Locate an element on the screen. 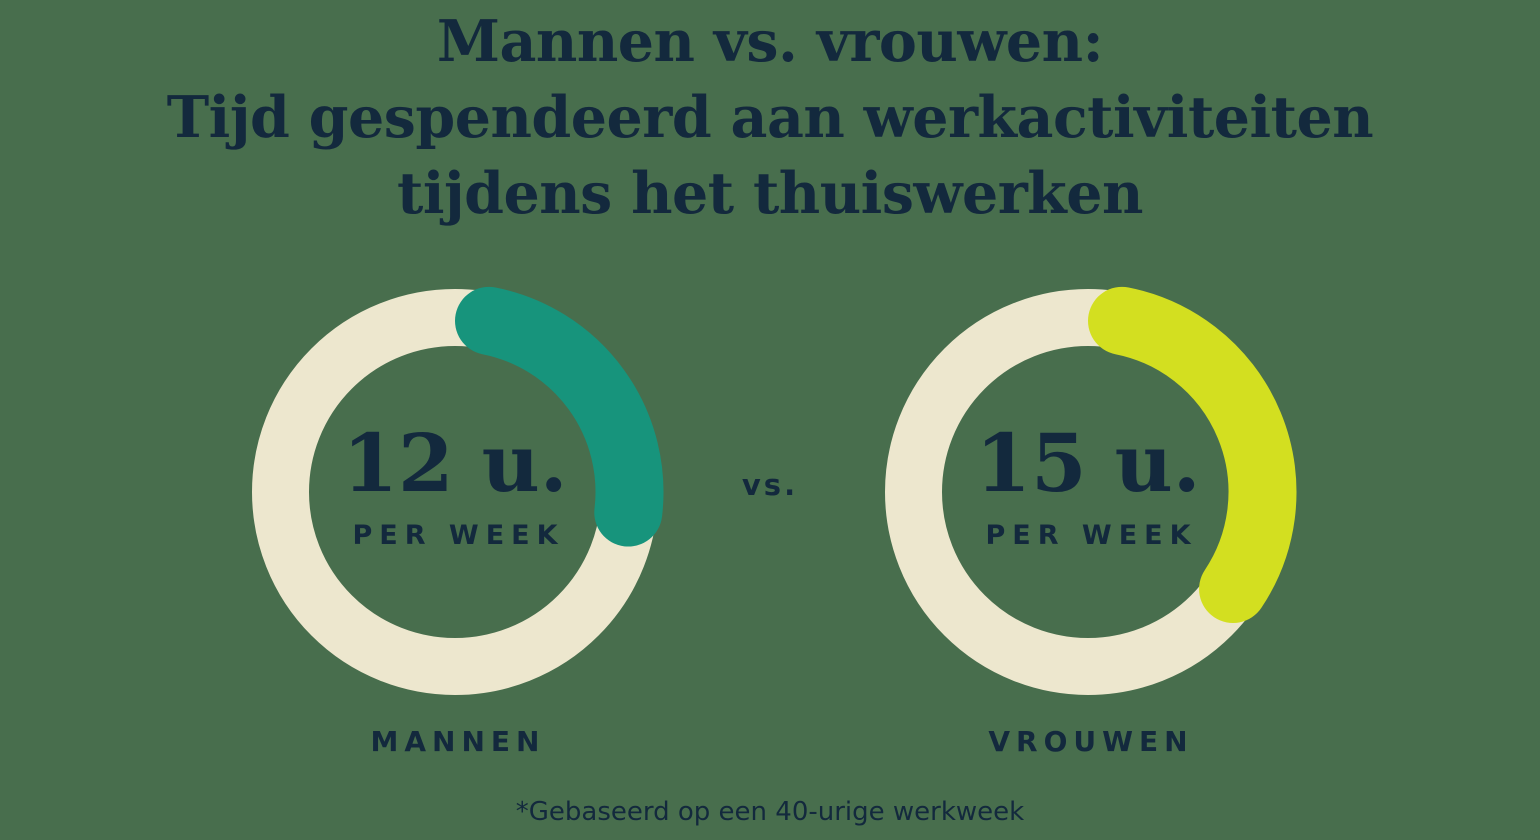 This screenshot has width=1540, height=840. donut-arc-vrouwen is located at coordinates (1192, 454).